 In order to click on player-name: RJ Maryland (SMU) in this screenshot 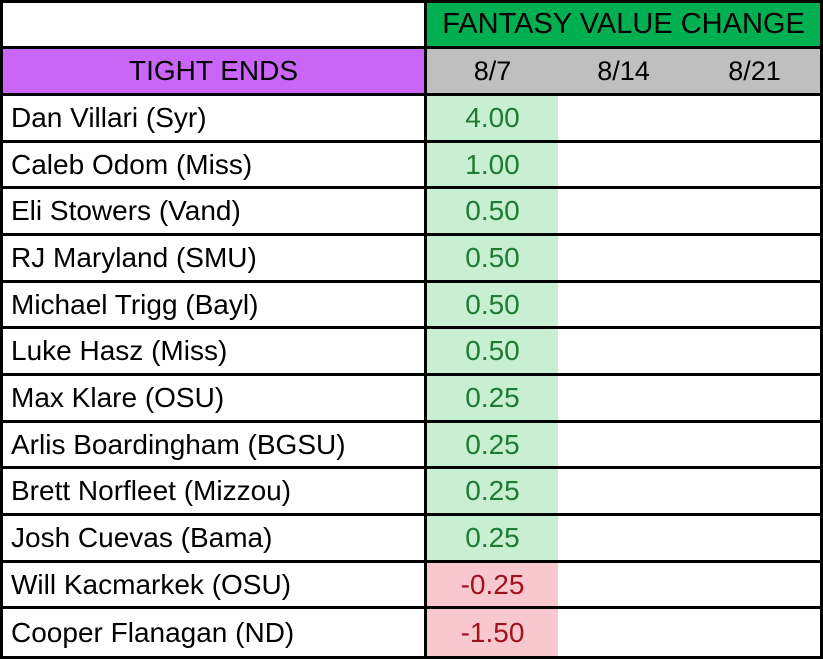, I will do `click(215, 259)`.